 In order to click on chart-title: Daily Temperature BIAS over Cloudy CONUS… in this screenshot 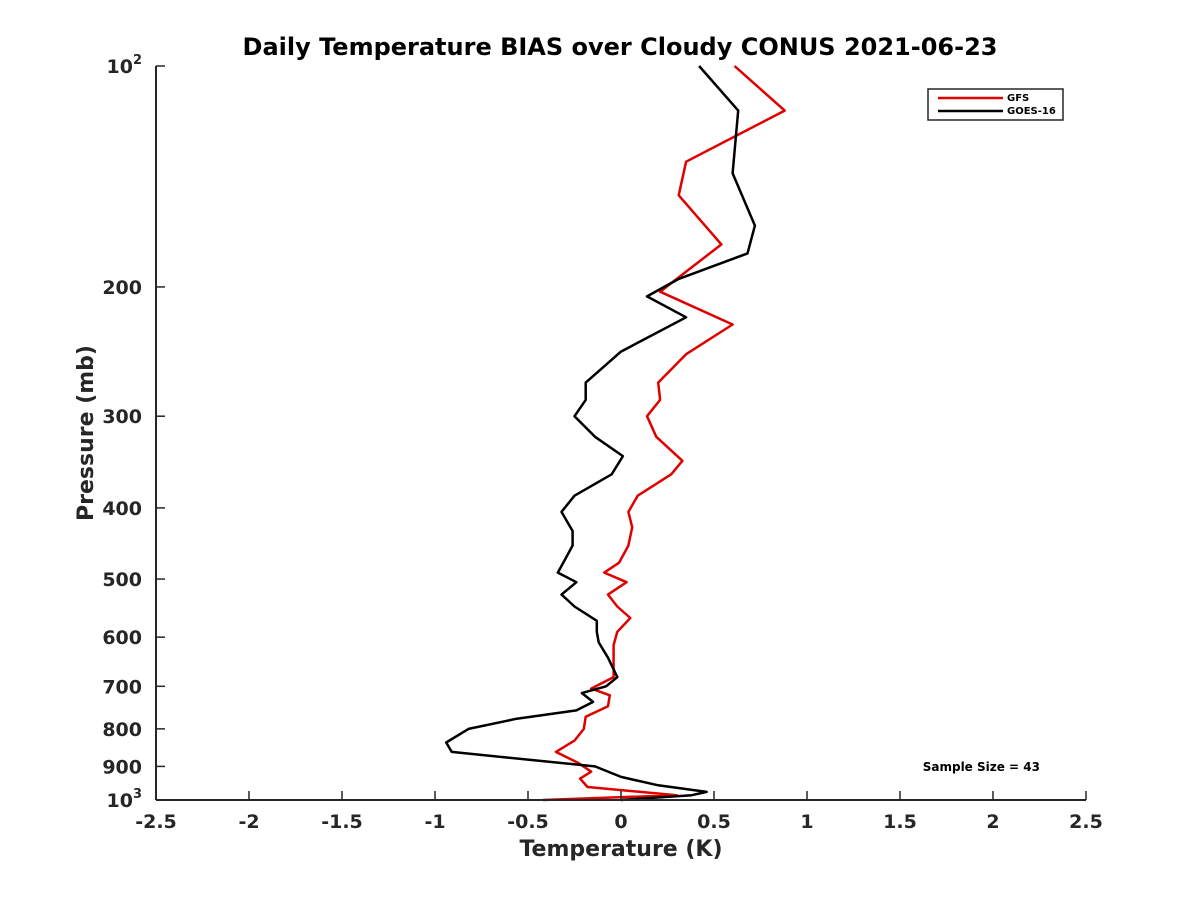, I will do `click(620, 47)`.